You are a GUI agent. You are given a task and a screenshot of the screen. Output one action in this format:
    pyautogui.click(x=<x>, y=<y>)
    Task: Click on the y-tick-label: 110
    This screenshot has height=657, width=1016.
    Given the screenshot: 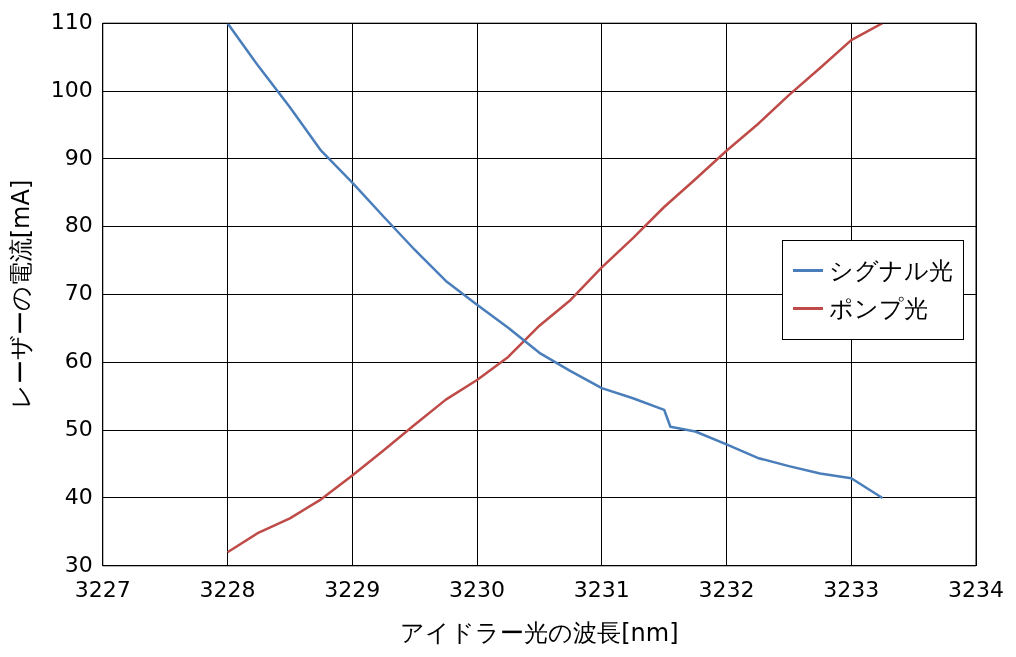 What is the action you would take?
    pyautogui.click(x=71, y=21)
    